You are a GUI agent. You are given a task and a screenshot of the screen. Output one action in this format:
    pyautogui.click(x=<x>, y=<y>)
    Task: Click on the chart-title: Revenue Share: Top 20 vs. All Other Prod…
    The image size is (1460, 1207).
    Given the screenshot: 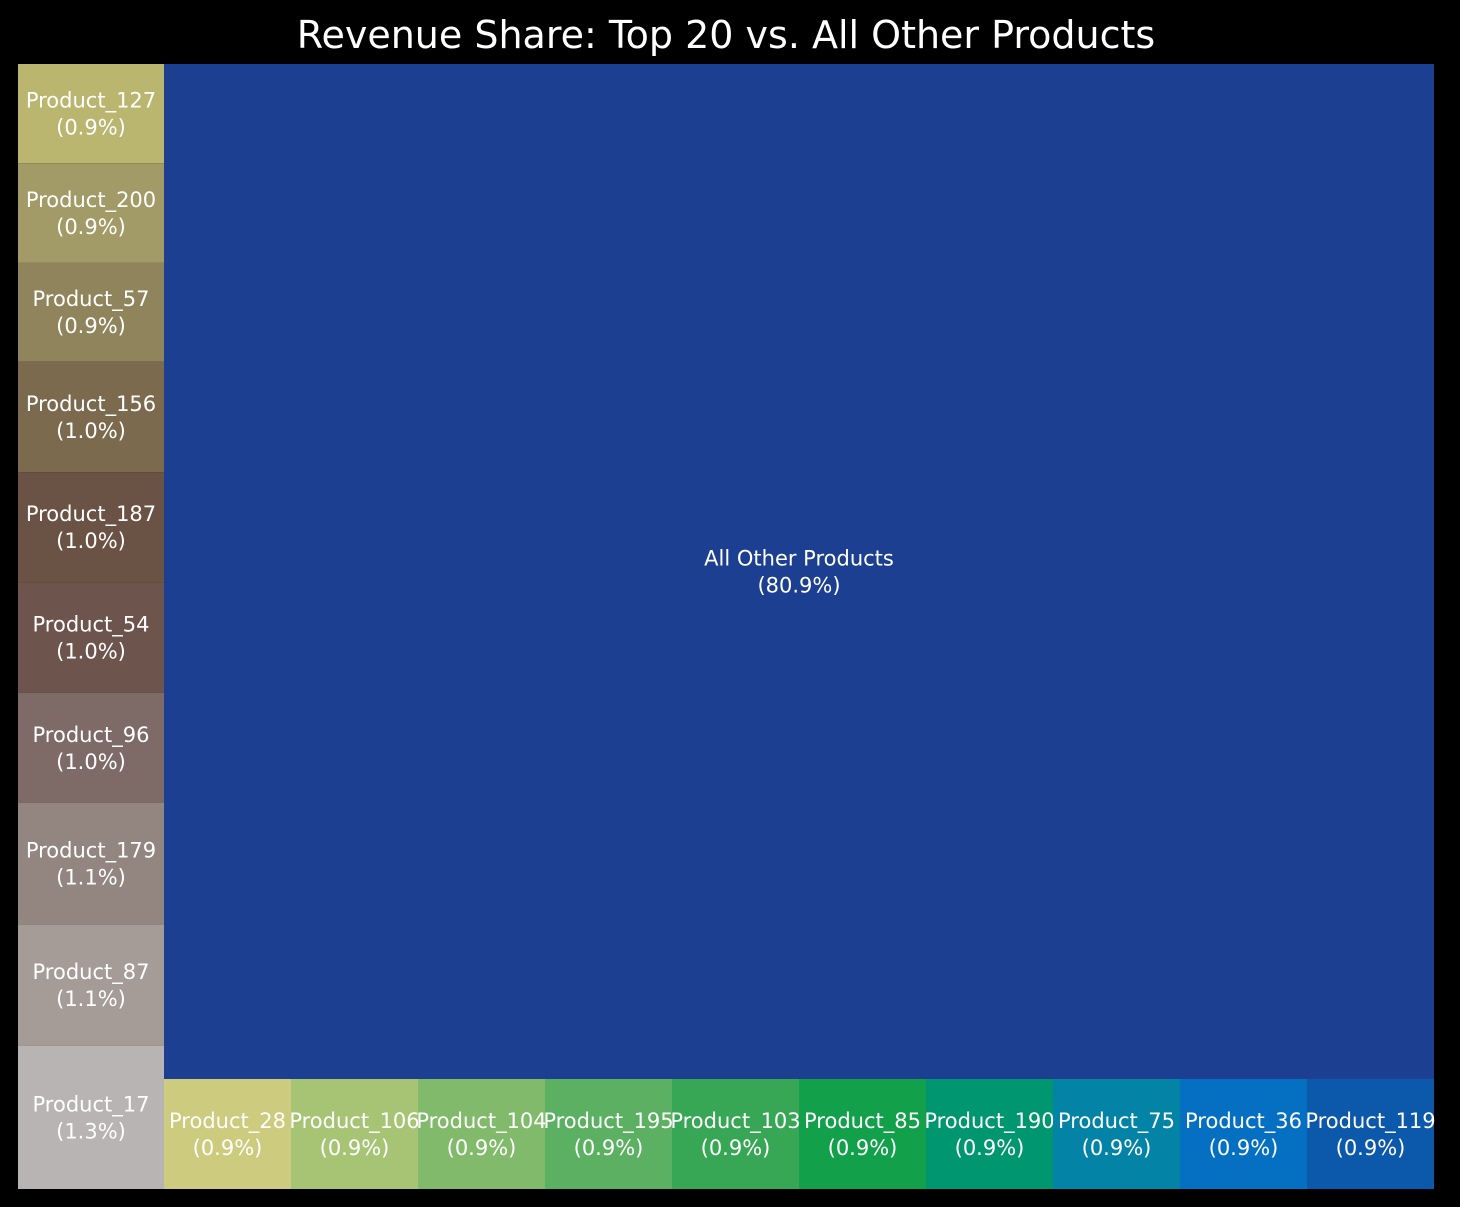 What is the action you would take?
    pyautogui.click(x=726, y=35)
    